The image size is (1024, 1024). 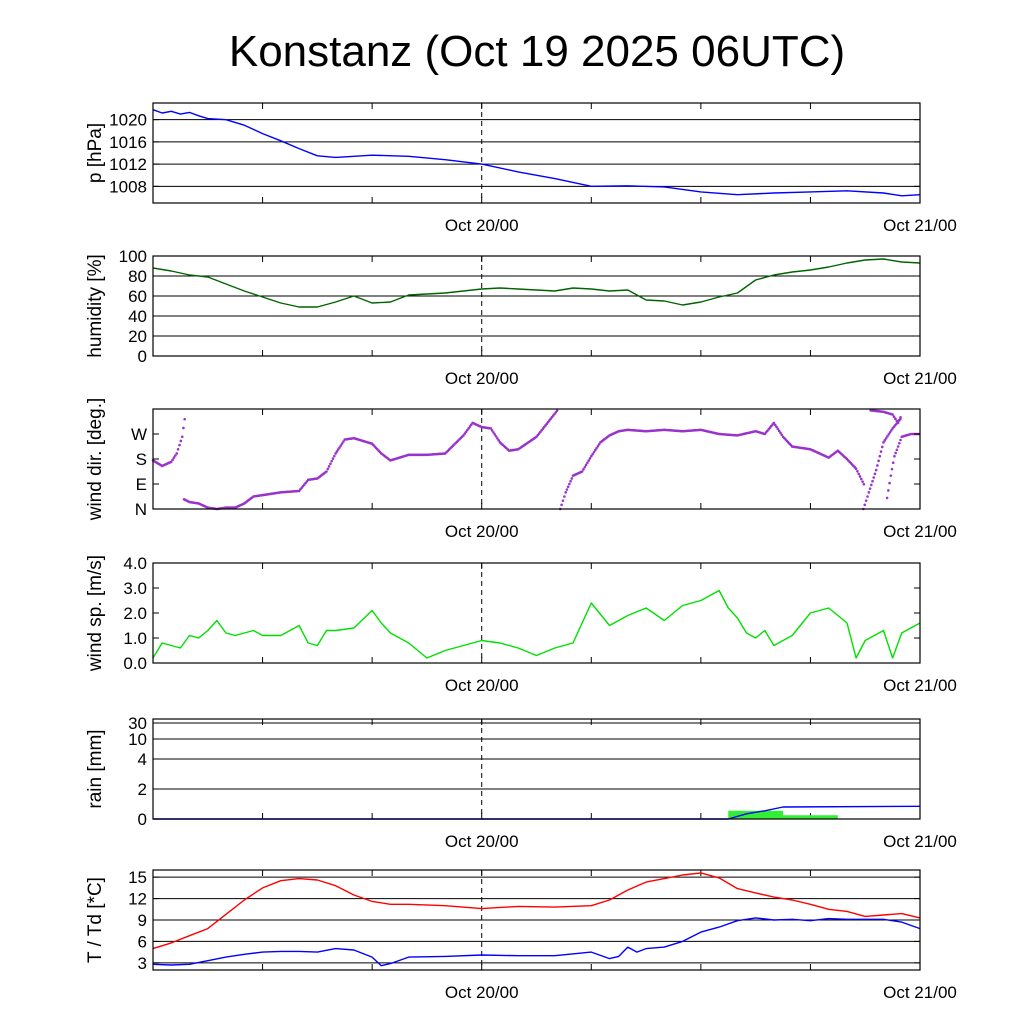 What do you see at coordinates (95, 153) in the screenshot?
I see `y-axis-label: p [hPa]` at bounding box center [95, 153].